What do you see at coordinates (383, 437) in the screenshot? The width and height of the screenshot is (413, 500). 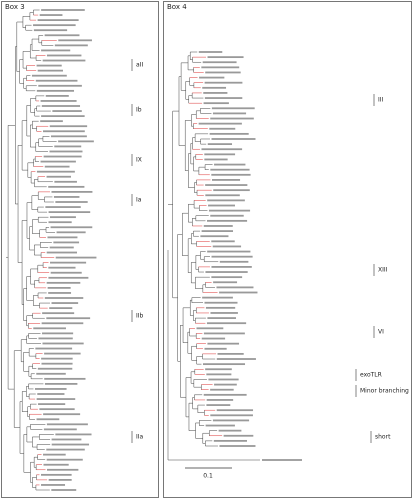 I see `clade-label: short` at bounding box center [383, 437].